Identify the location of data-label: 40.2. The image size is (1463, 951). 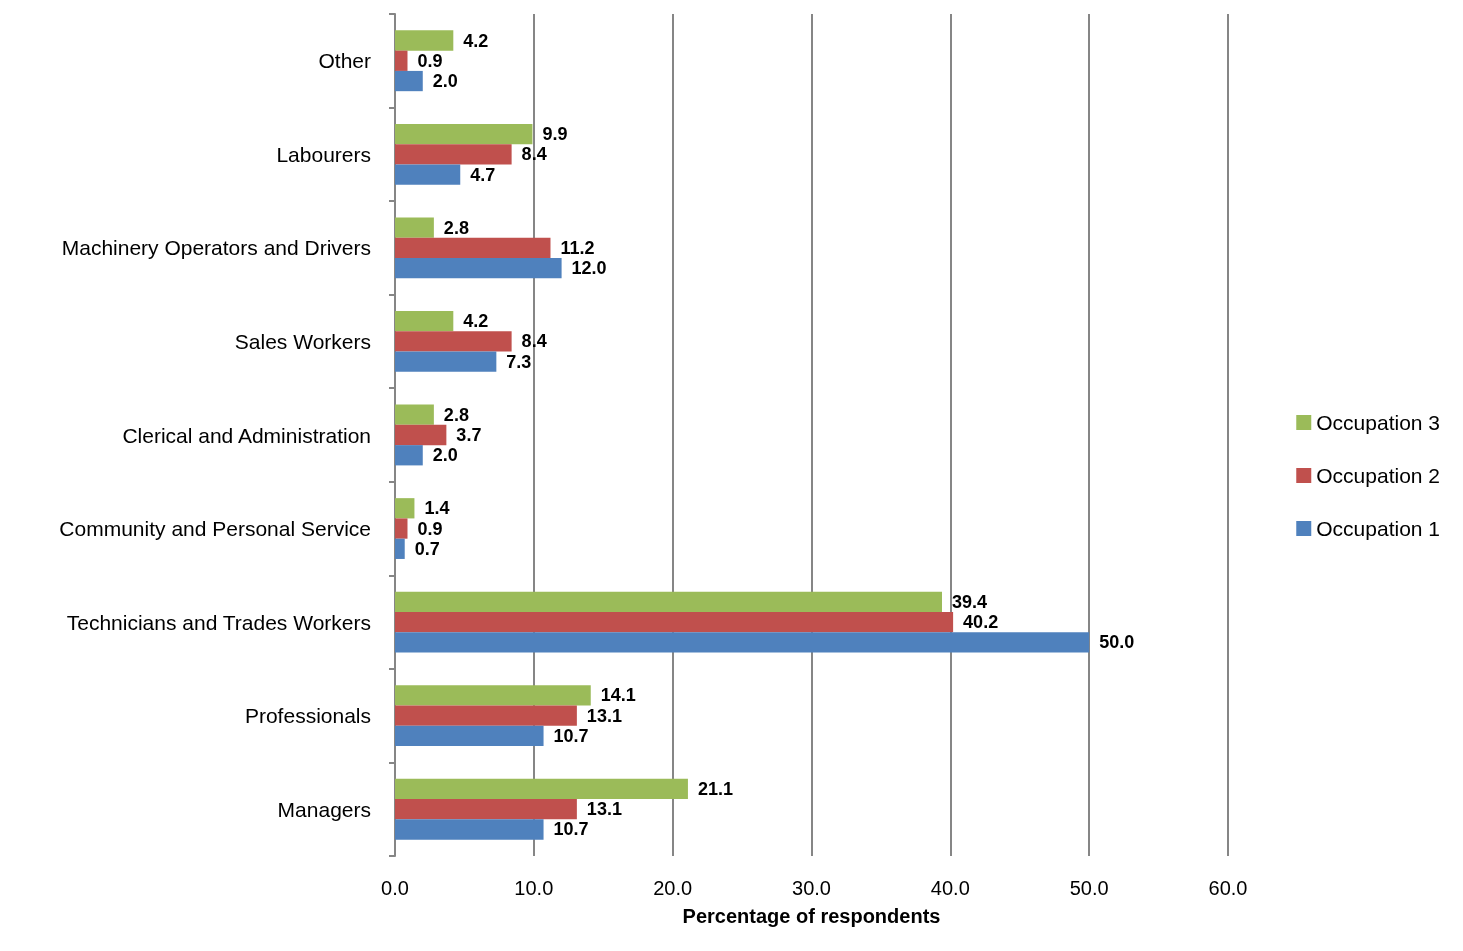
(981, 622).